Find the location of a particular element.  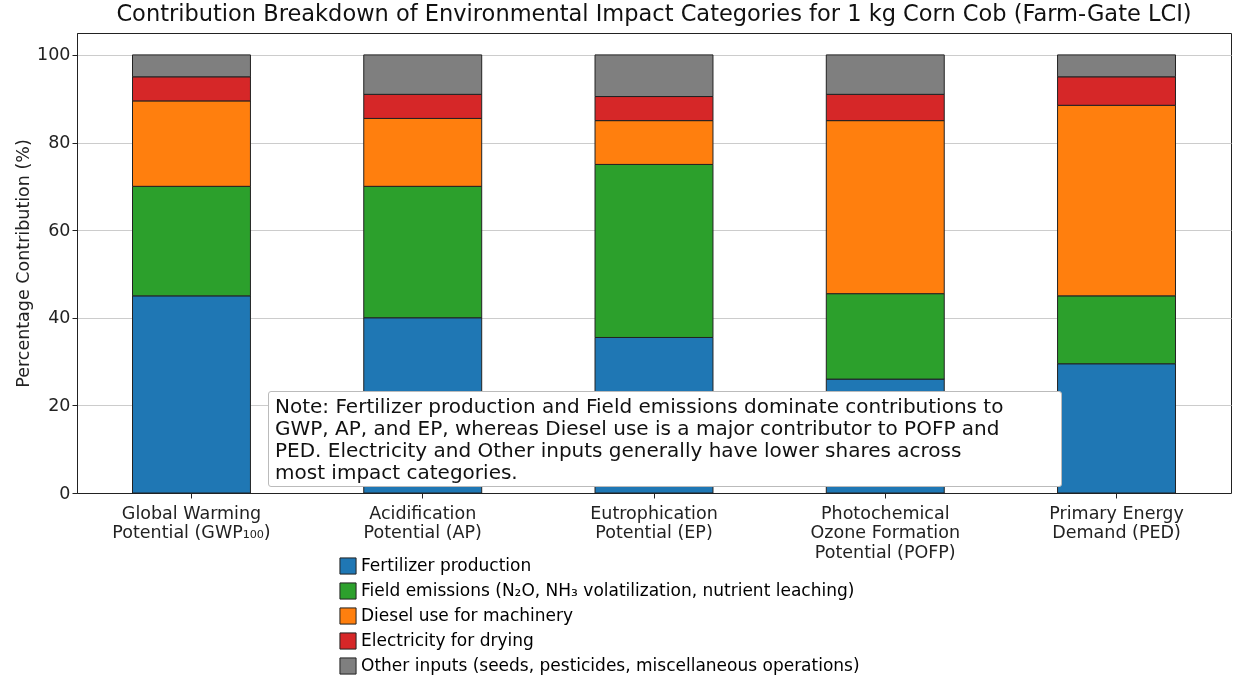

legend-label: Electricity for drying is located at coordinates (447, 640).